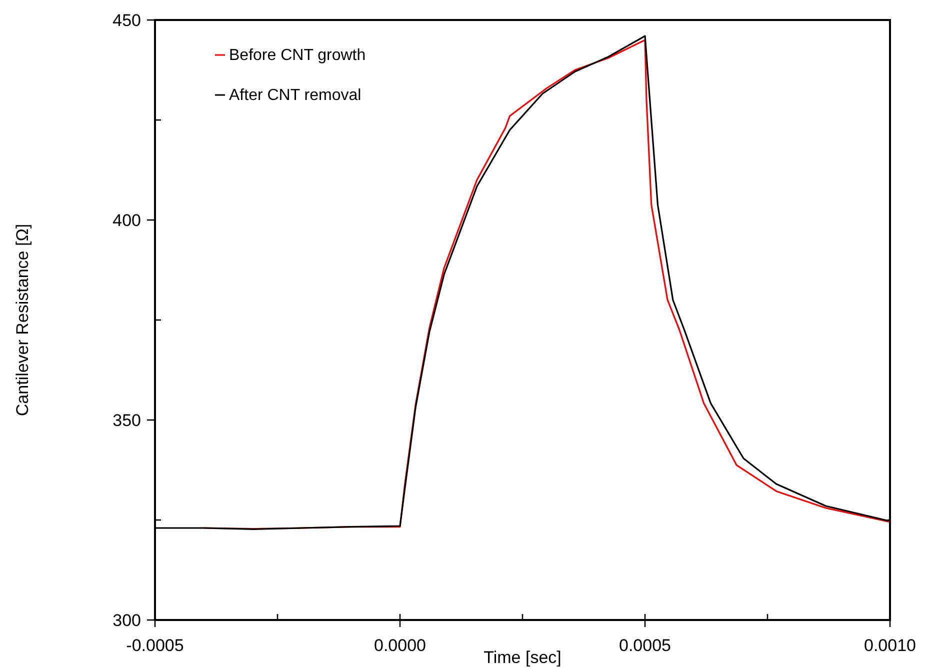 This screenshot has width=940, height=669. I want to click on y-tick-label: 400, so click(126, 220).